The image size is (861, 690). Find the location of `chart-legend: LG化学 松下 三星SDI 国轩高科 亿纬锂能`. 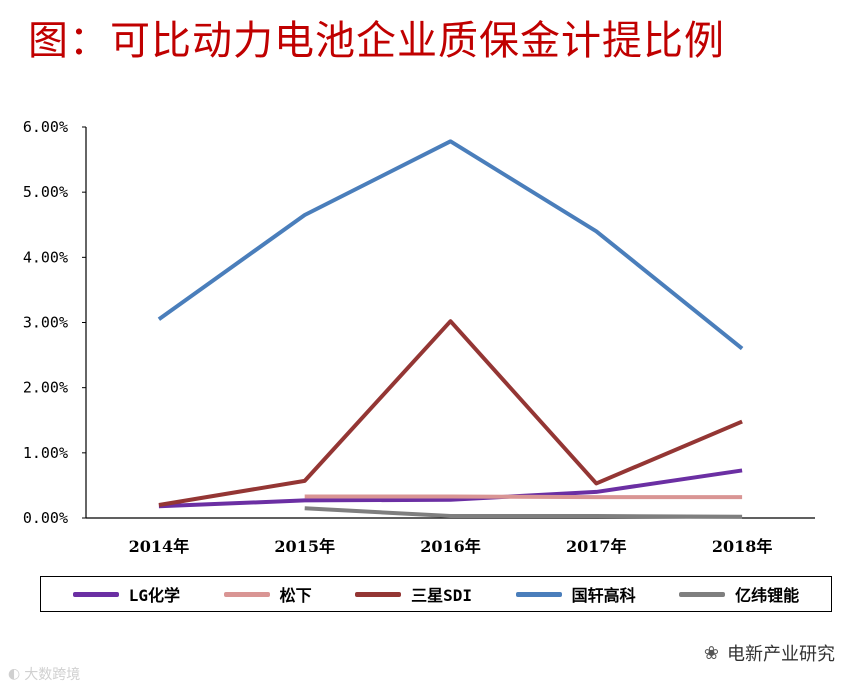

chart-legend: LG化学 松下 三星SDI 国轩高科 亿纬锂能 is located at coordinates (436, 594).